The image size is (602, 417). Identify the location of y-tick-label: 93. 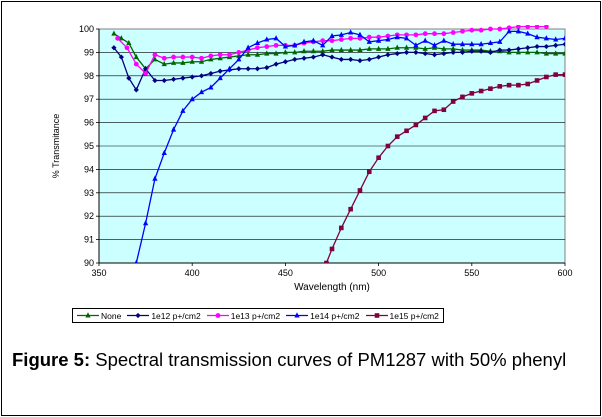
(89, 193).